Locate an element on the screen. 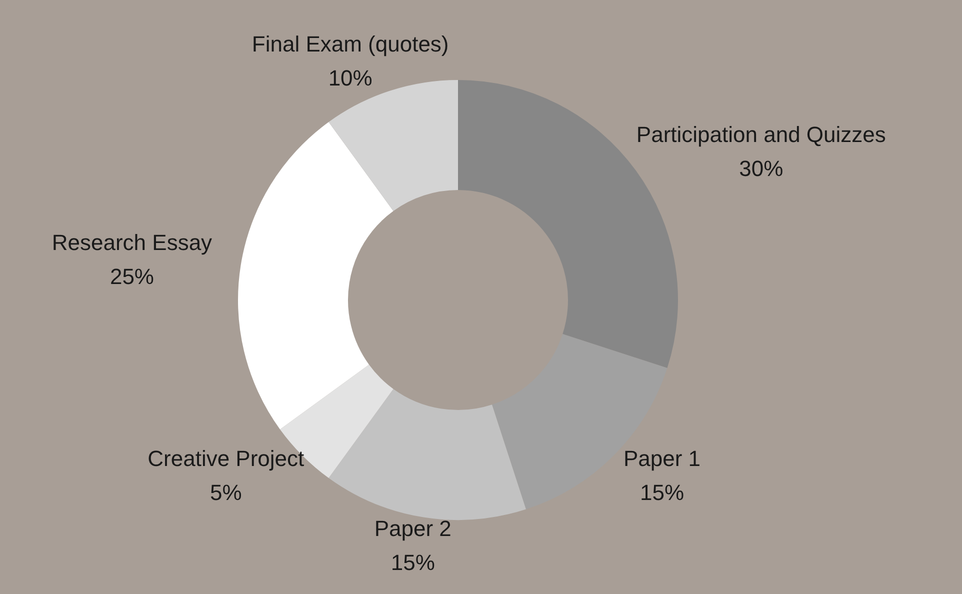 This screenshot has height=594, width=962. slice-label: Final Exam (quotes) is located at coordinates (350, 43).